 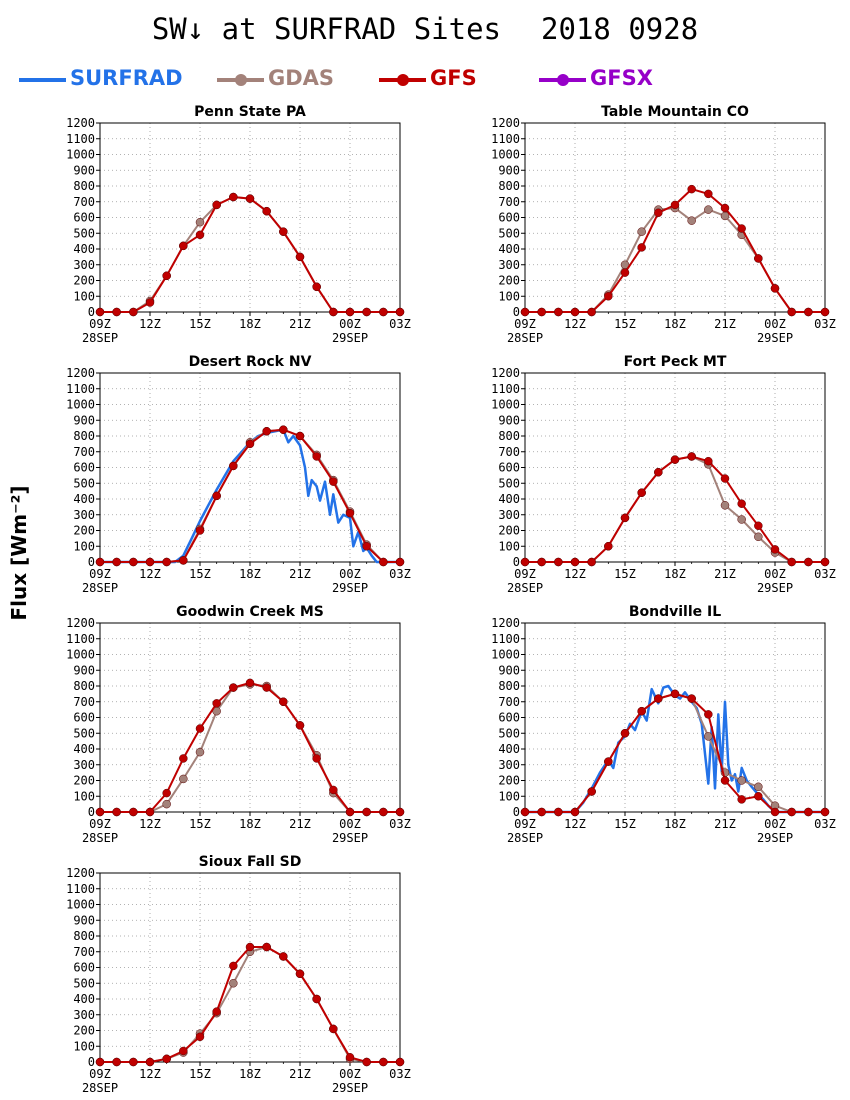 I want to click on y-tick-label: 200, so click(x=84, y=281).